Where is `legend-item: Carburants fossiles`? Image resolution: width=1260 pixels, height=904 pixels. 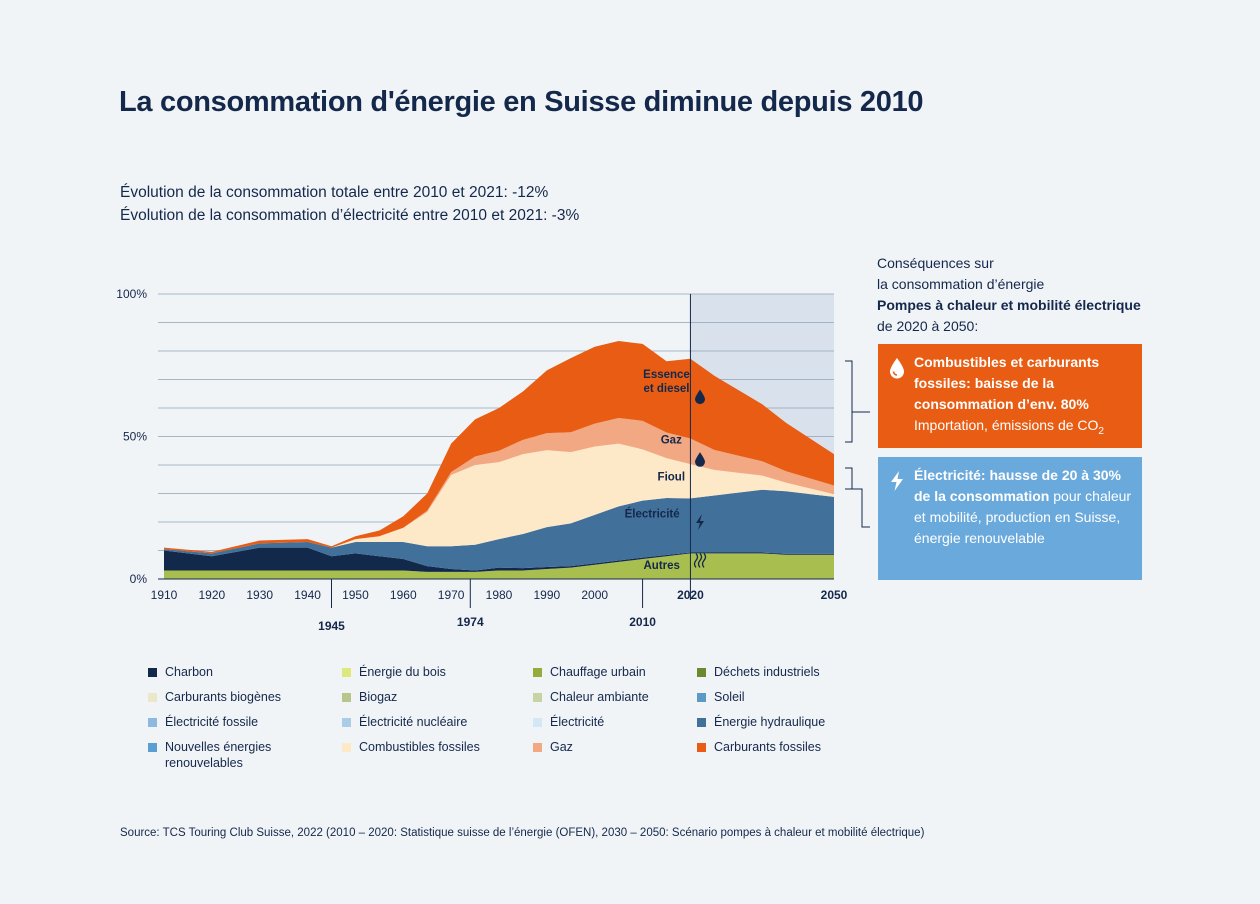 legend-item: Carburants fossiles is located at coordinates (782, 755).